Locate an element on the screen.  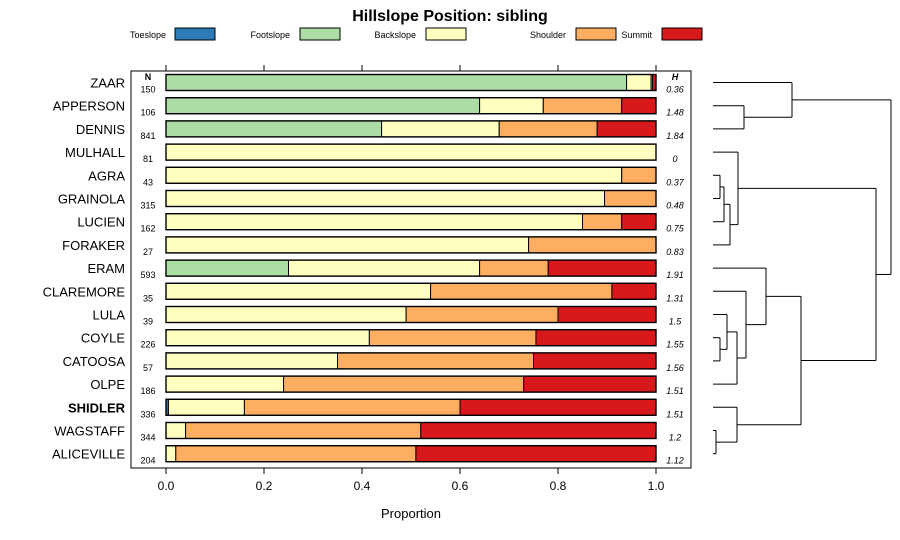
bar-segment-shidler-backslope is located at coordinates (206, 407).